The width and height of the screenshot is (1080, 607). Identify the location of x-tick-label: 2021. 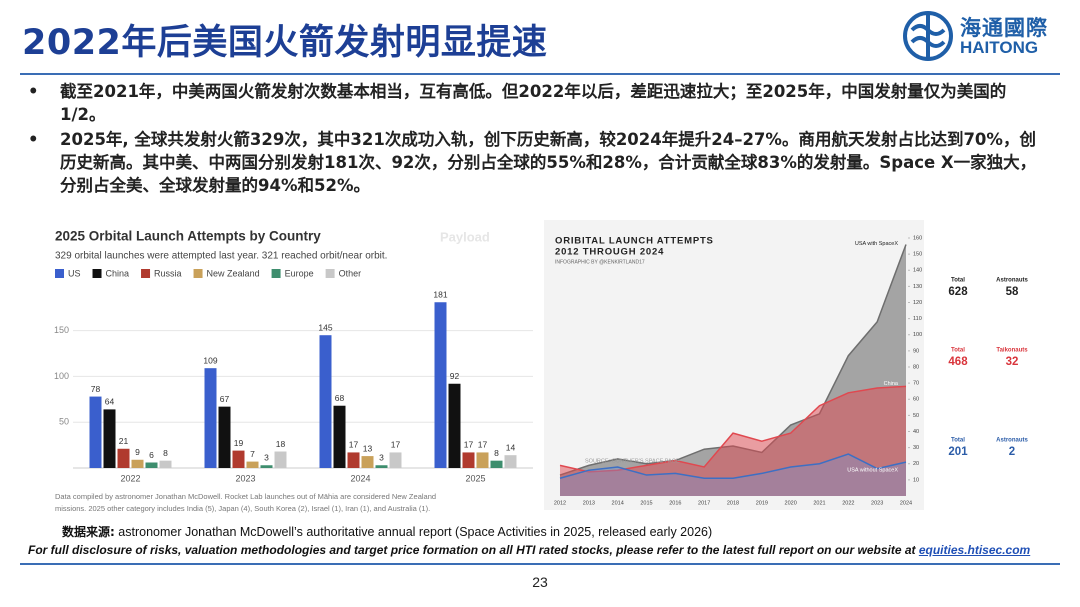
(819, 503).